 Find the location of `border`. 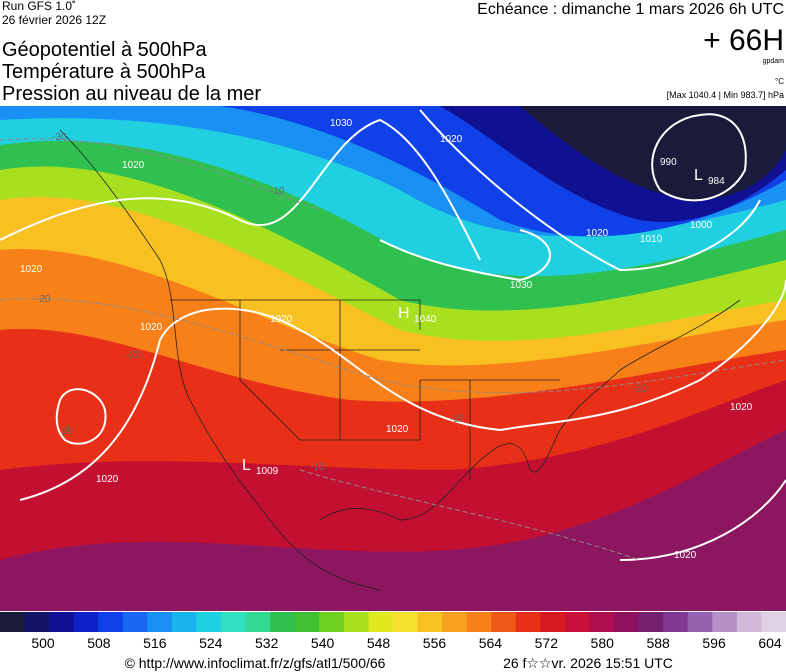

border is located at coordinates (365, 389).